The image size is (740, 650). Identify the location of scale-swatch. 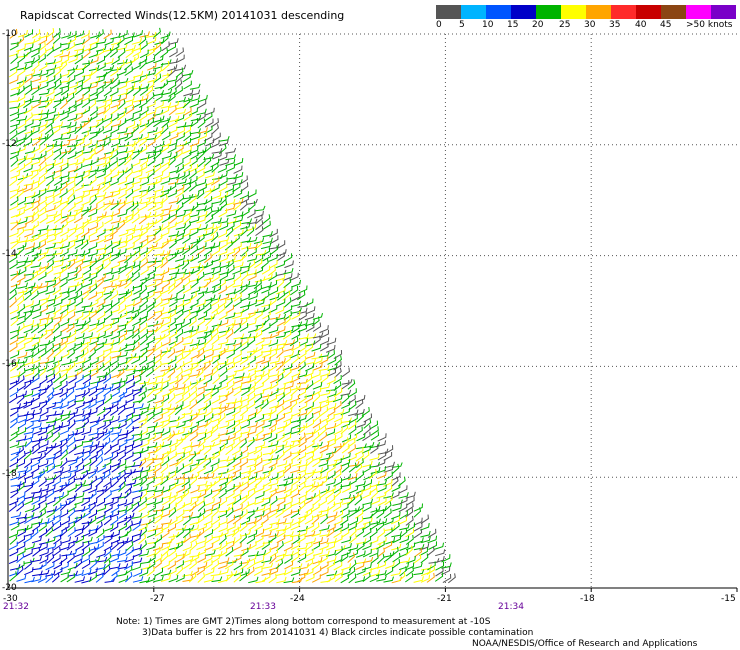
(673, 12).